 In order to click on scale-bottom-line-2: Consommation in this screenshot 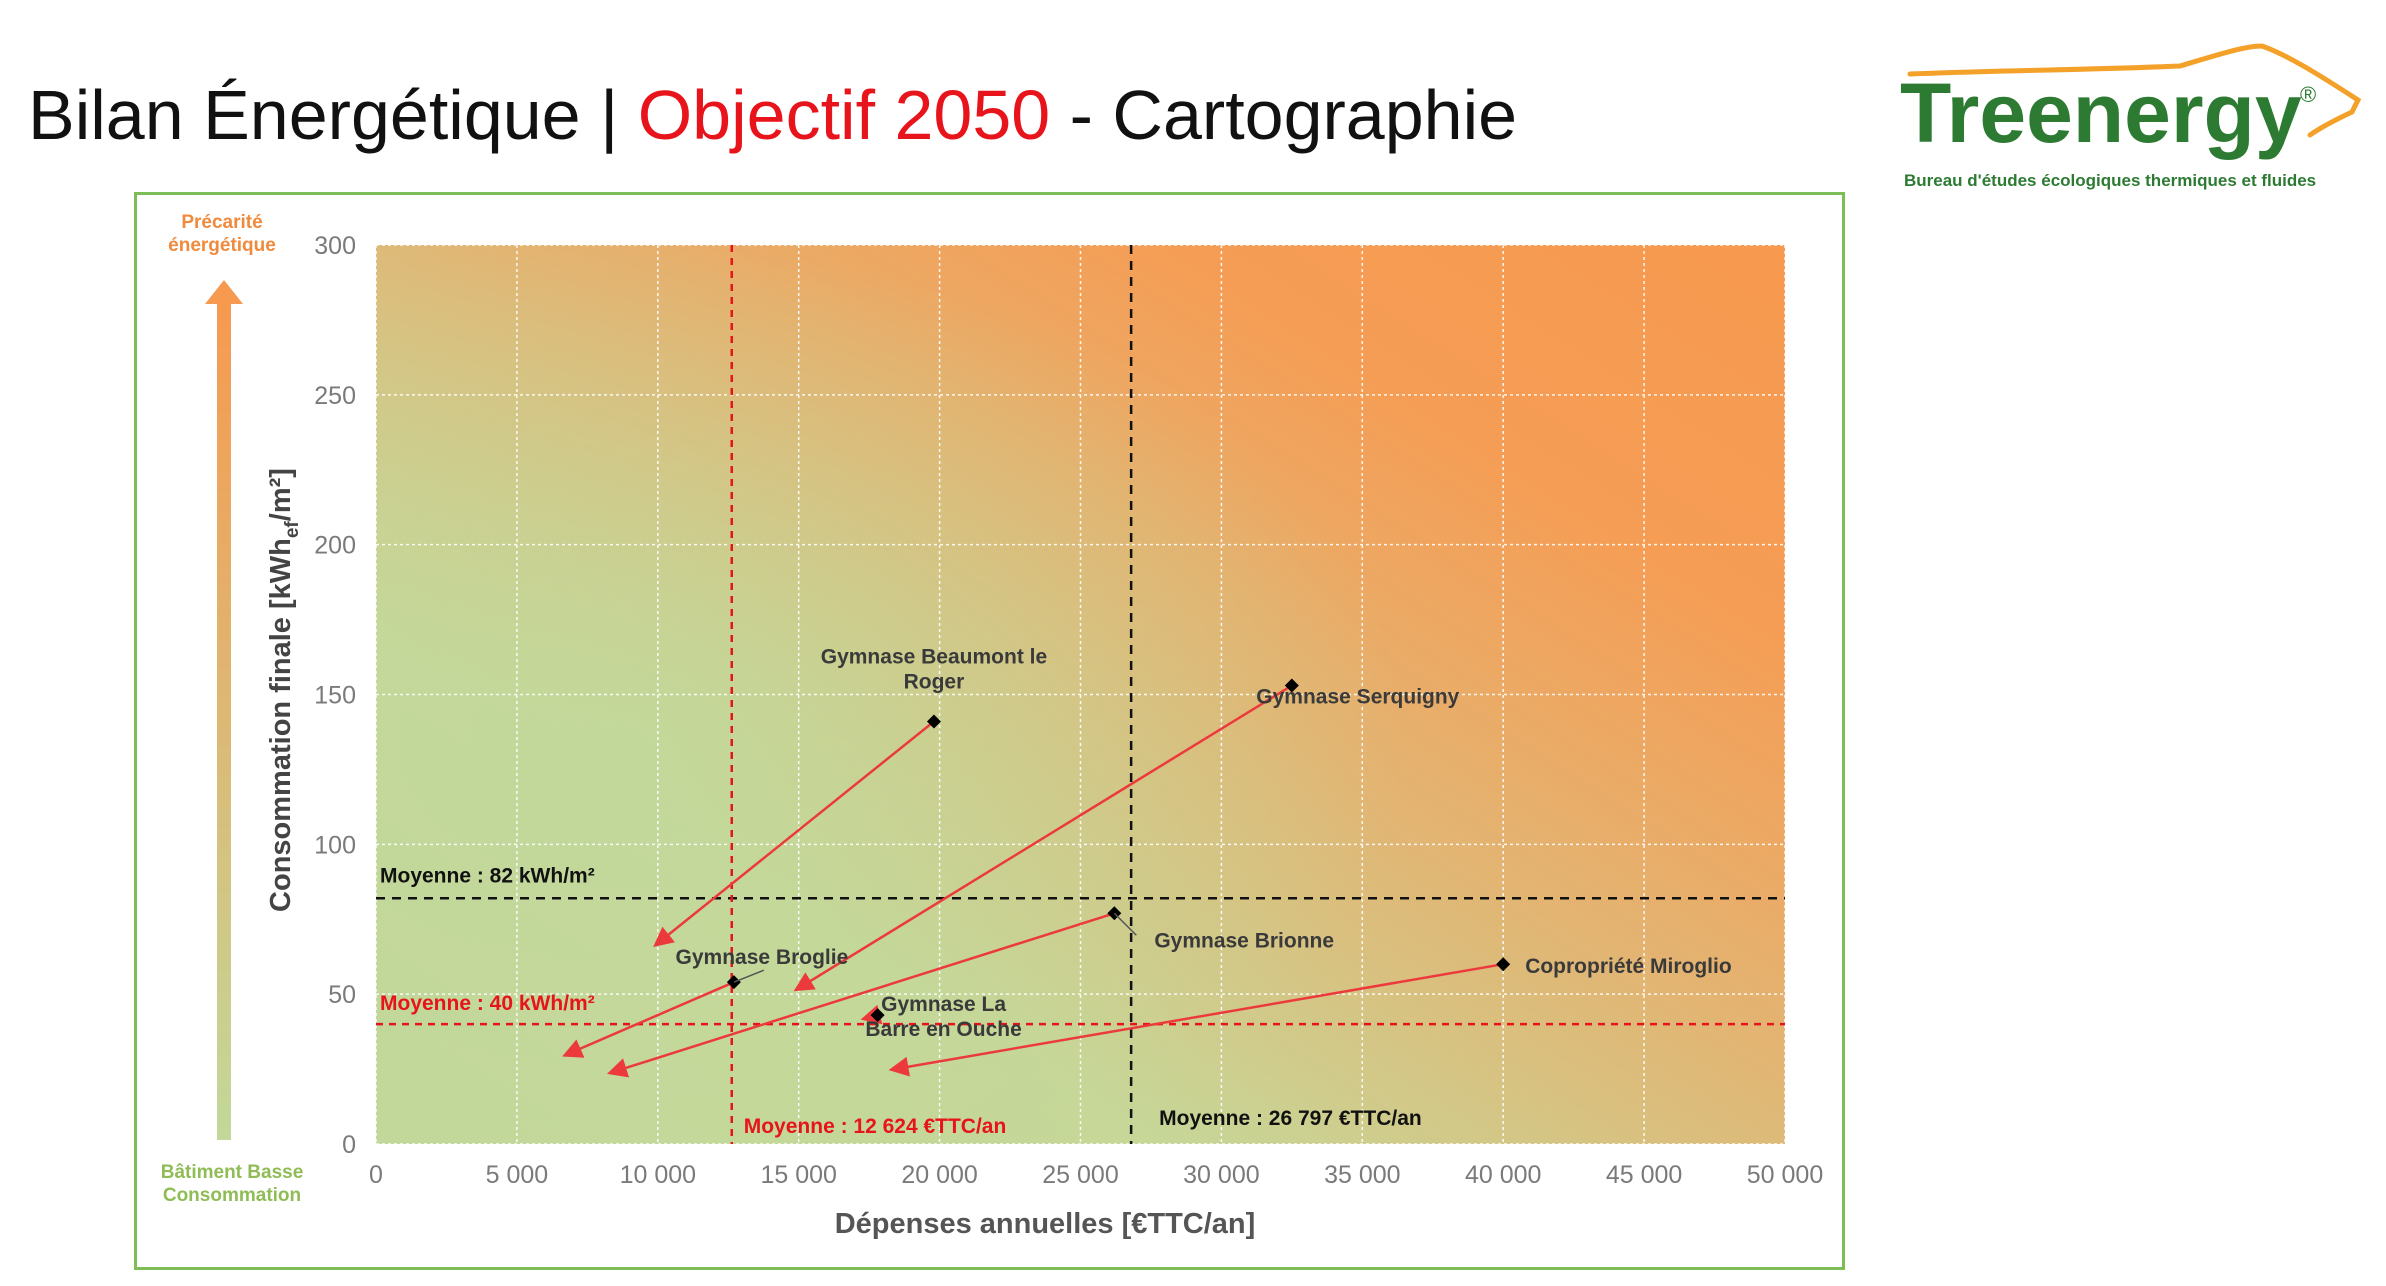, I will do `click(232, 1195)`.